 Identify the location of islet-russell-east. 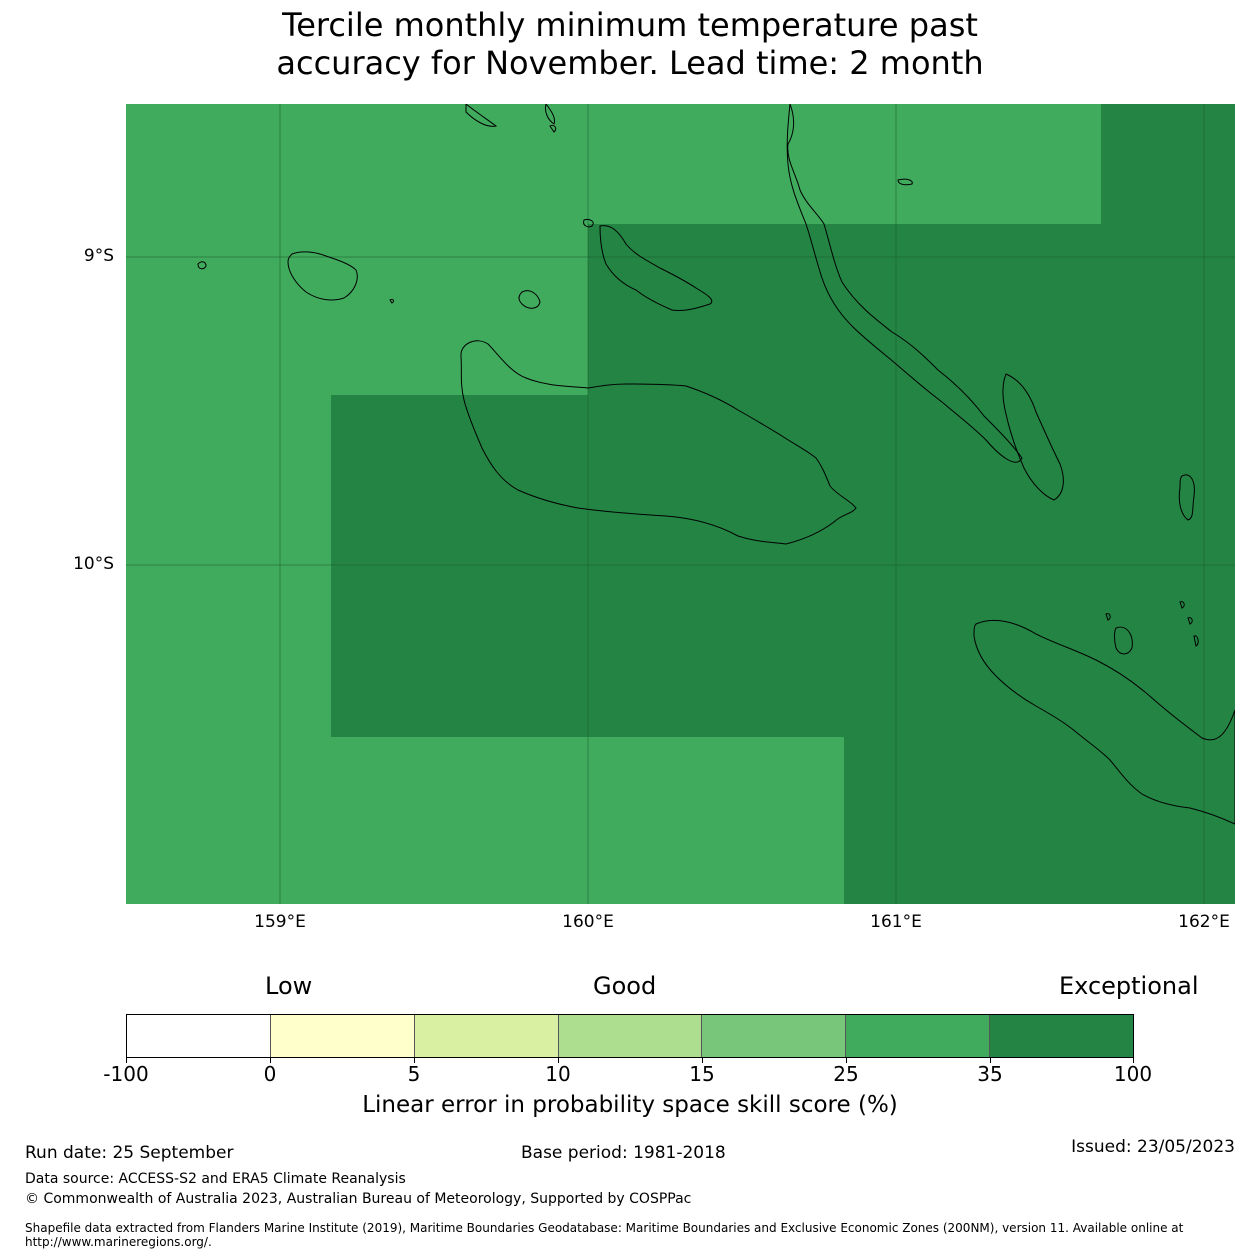
(391, 301).